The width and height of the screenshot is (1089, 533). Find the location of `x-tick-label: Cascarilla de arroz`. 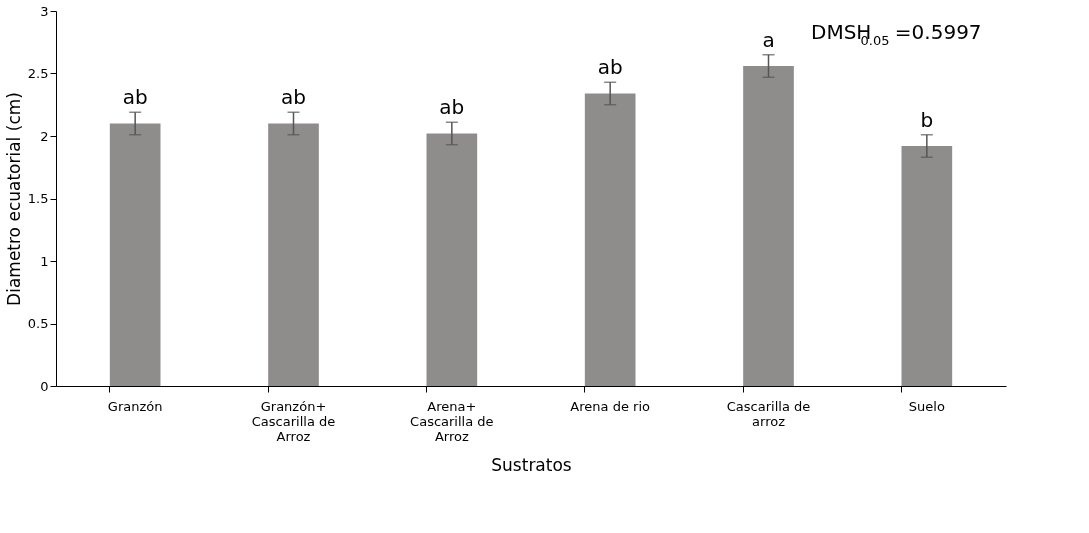

x-tick-label: Cascarilla de arroz is located at coordinates (768, 413).